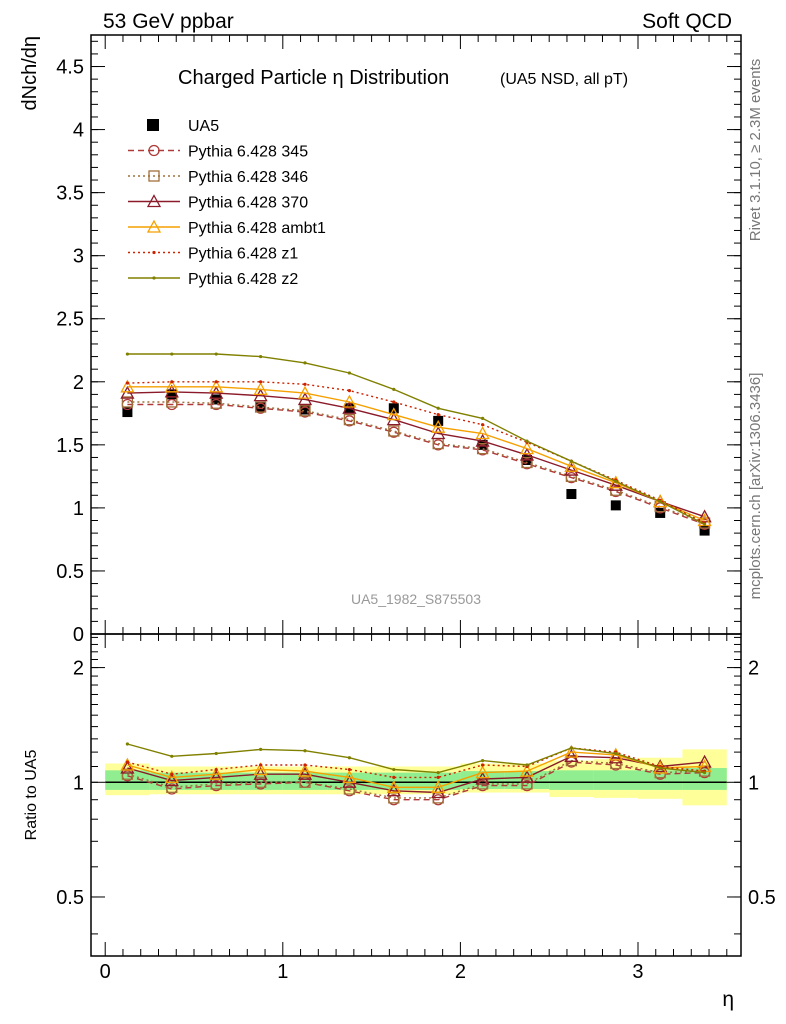 This screenshot has width=786, height=1024. What do you see at coordinates (78, 783) in the screenshot?
I see `ratio-tick-label-left: 1` at bounding box center [78, 783].